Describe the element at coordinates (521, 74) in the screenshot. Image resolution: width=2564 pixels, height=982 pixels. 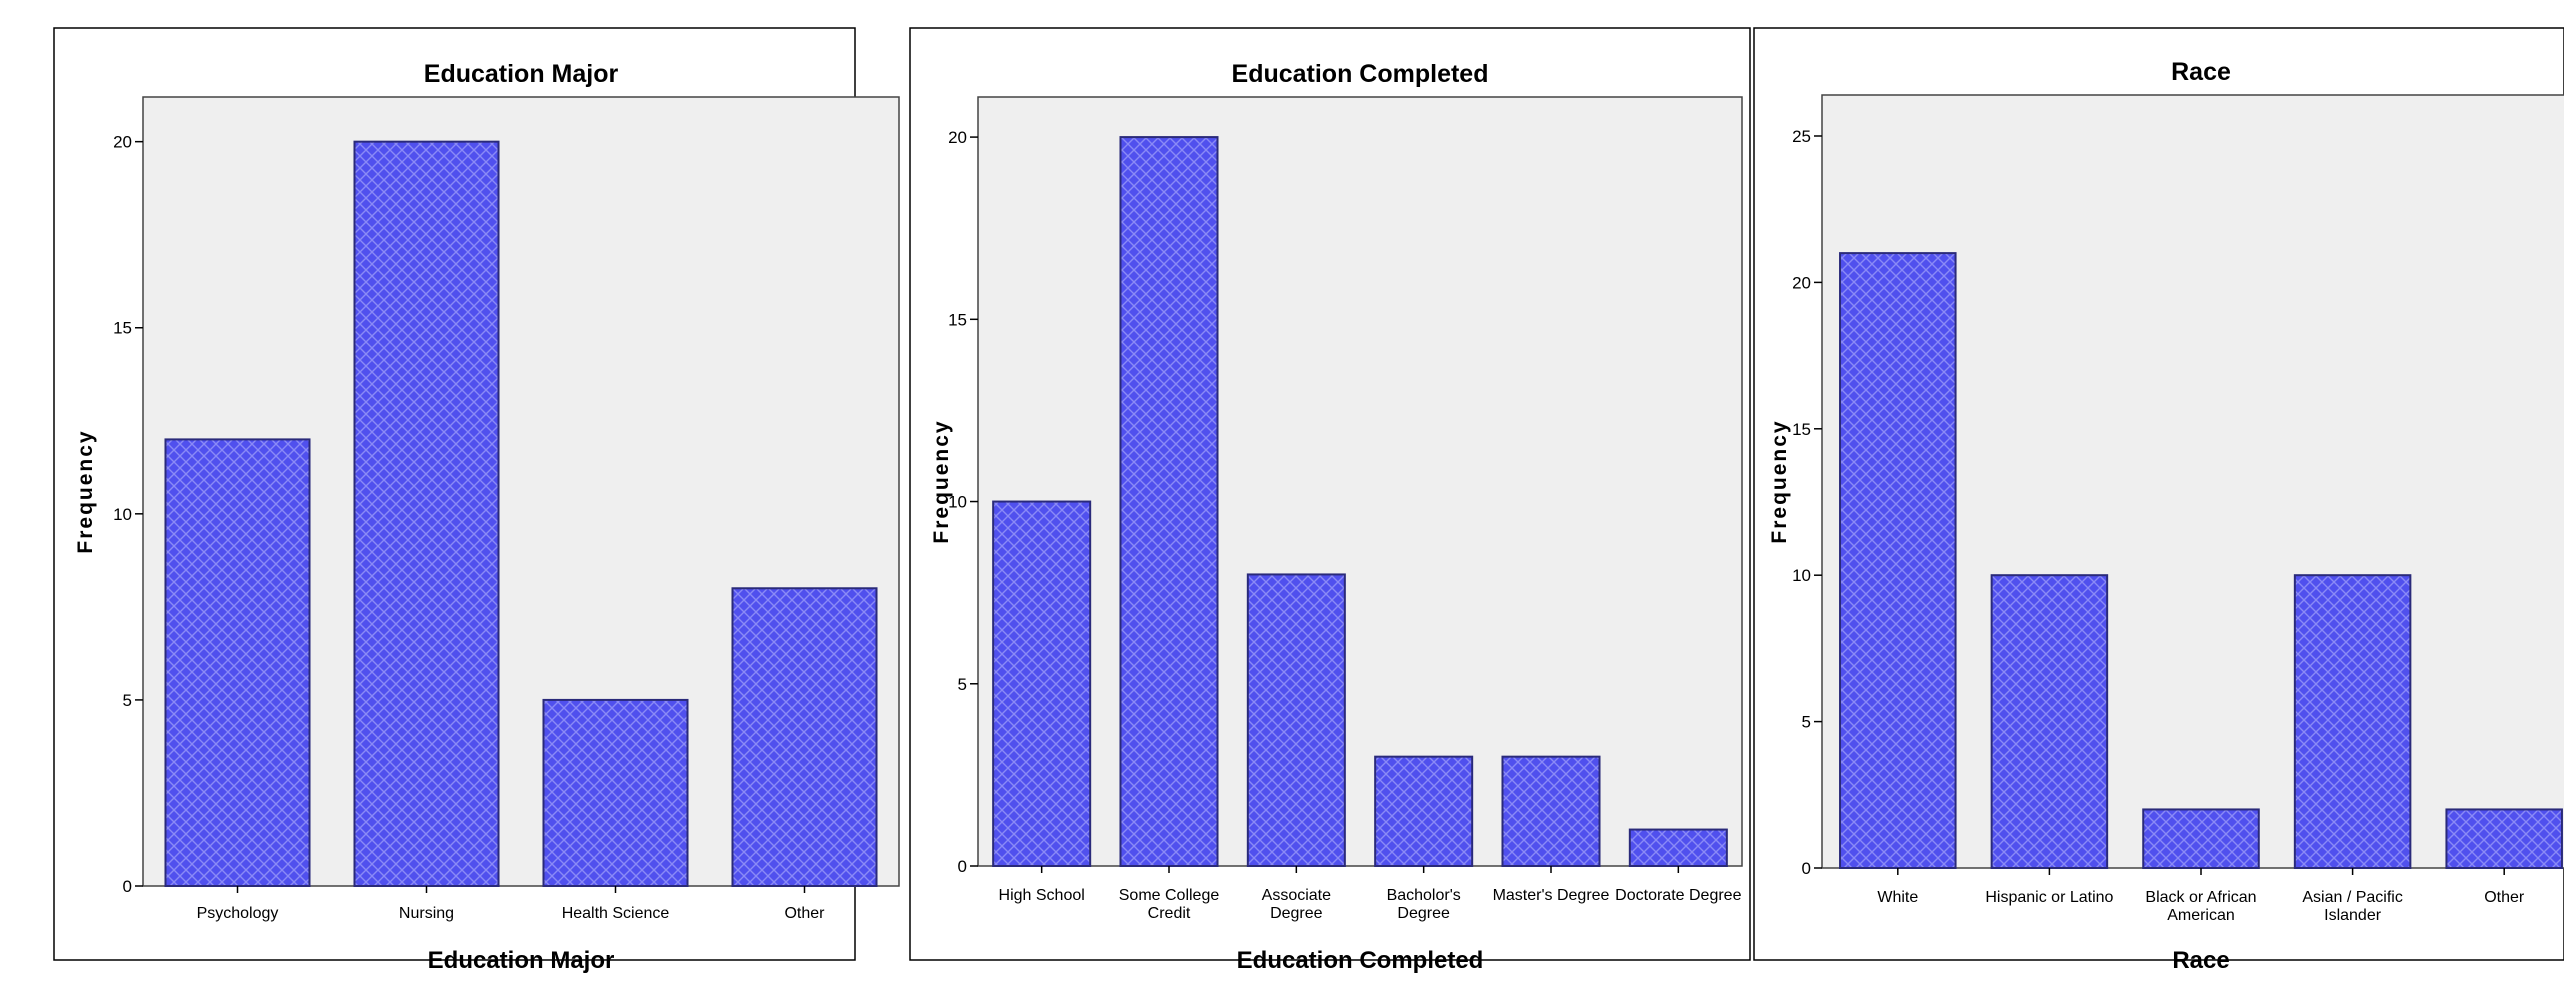
I see `chart-title: Education Major` at that location.